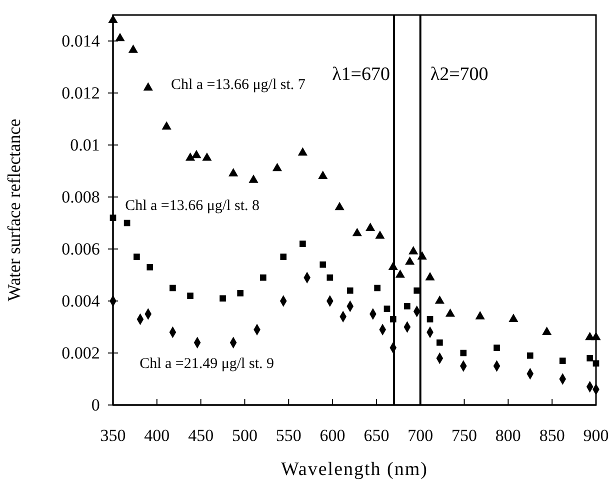 The width and height of the screenshot is (612, 483). I want to click on y-tick-label: 0, so click(95, 404).